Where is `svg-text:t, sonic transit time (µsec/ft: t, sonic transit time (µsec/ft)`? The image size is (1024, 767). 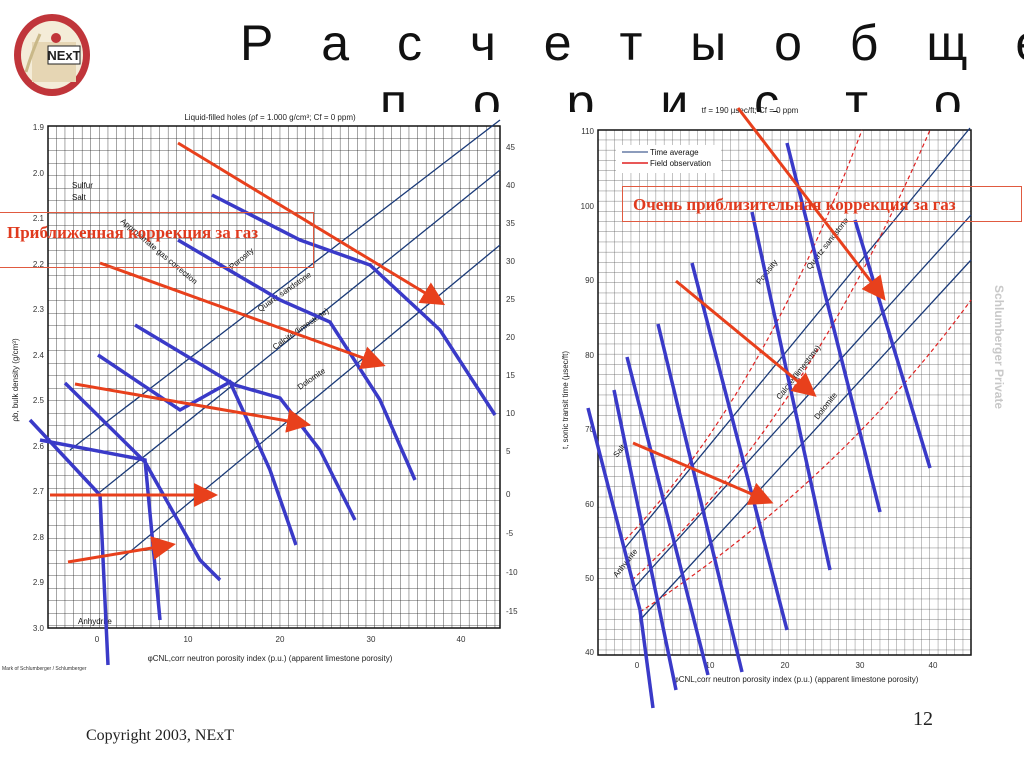 svg-text:t, sonic transit time (µsec/ft: t, sonic transit time (µsec/ft) is located at coordinates (565, 400).